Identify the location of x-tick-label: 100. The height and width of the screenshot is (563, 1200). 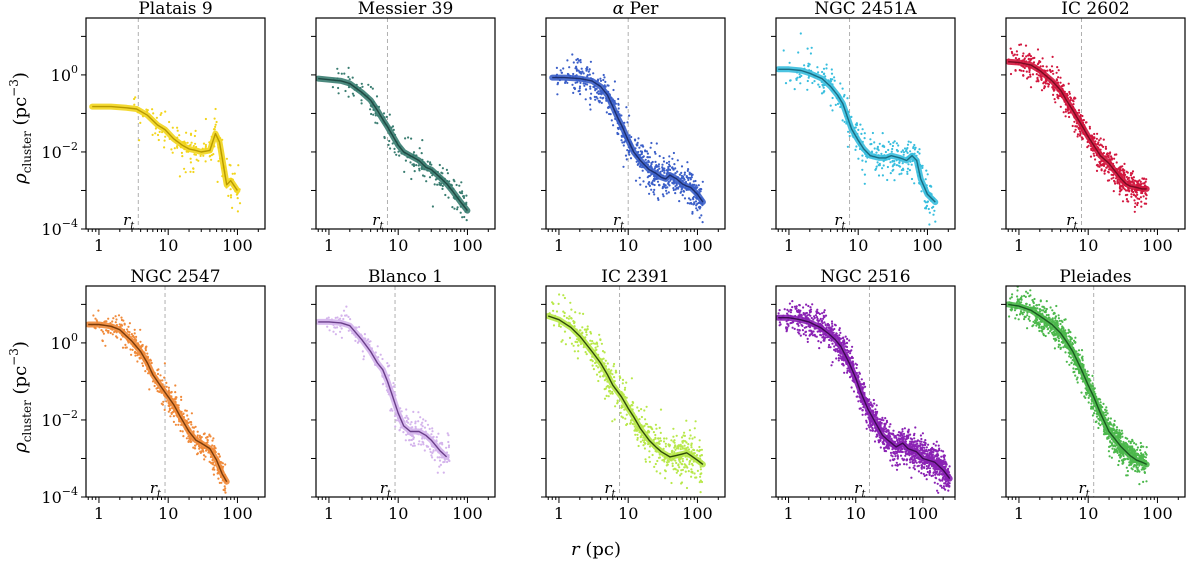
(1157, 245).